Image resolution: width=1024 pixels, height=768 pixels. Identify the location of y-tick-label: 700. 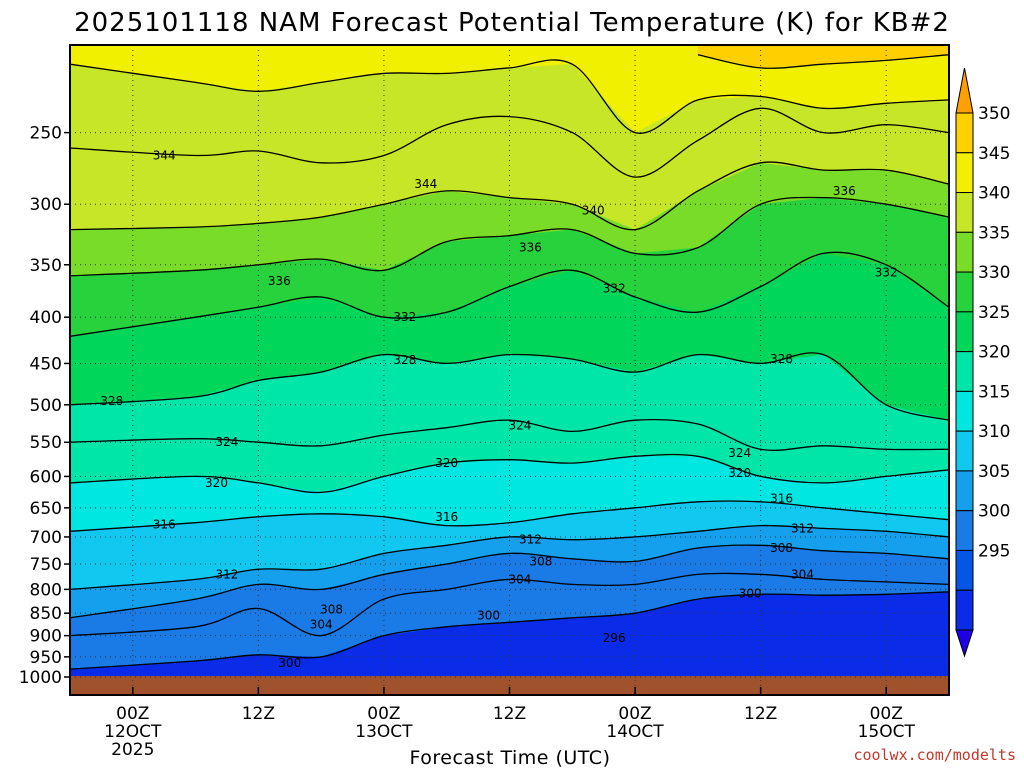
(46, 538).